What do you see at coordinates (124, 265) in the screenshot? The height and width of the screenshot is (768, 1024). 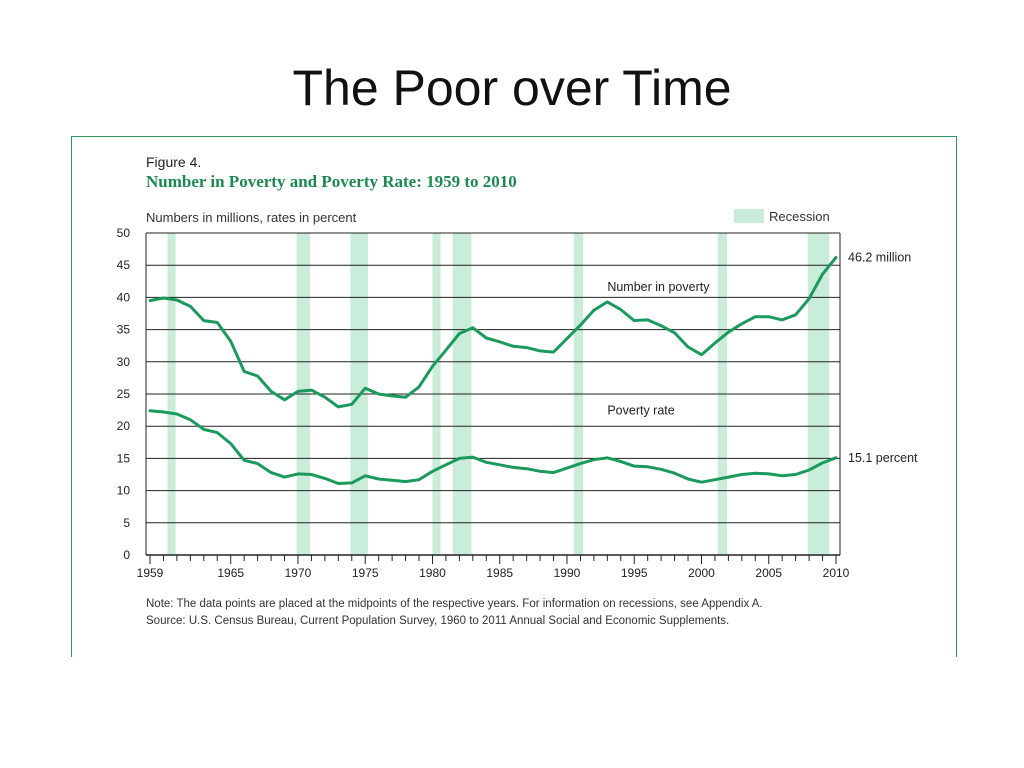 I see `y-tick-label: 45` at bounding box center [124, 265].